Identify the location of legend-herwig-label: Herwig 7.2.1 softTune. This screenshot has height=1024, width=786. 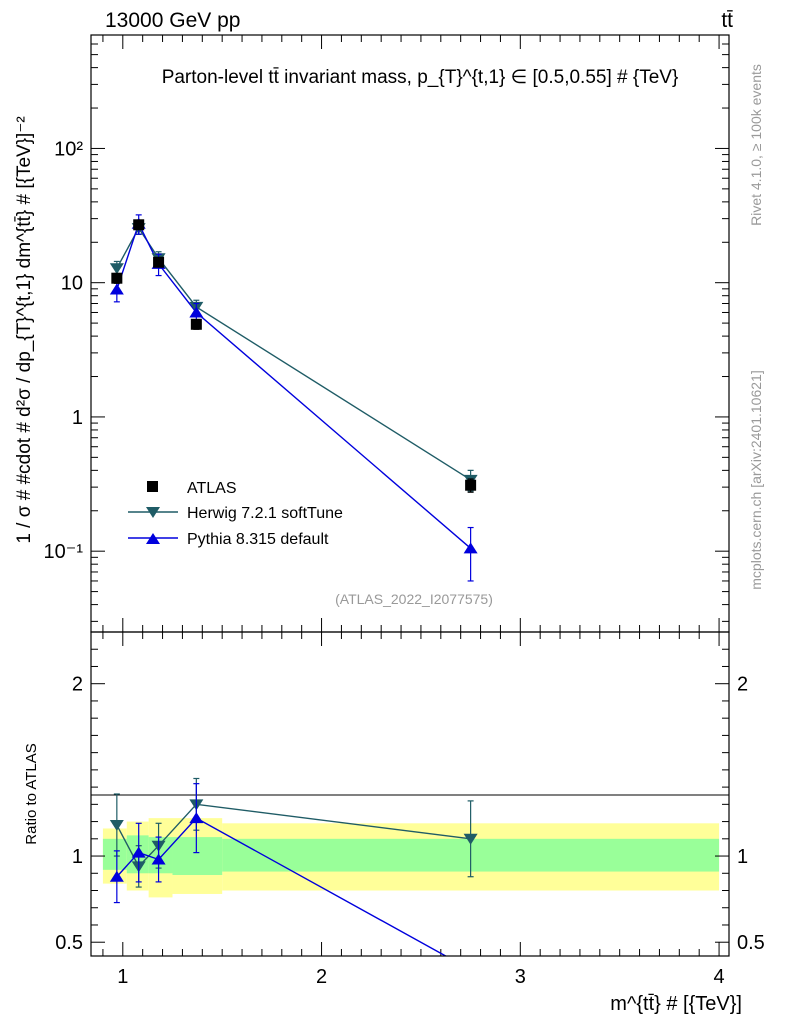
(265, 513).